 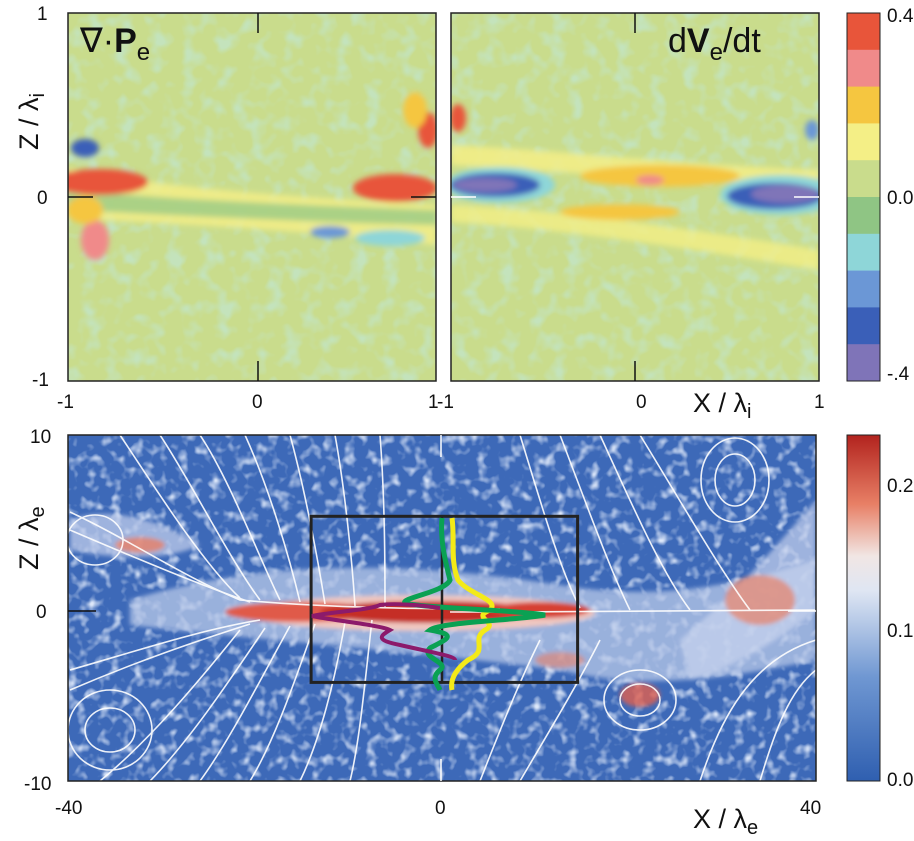 What do you see at coordinates (95, 240) in the screenshot?
I see `pink-feature-left` at bounding box center [95, 240].